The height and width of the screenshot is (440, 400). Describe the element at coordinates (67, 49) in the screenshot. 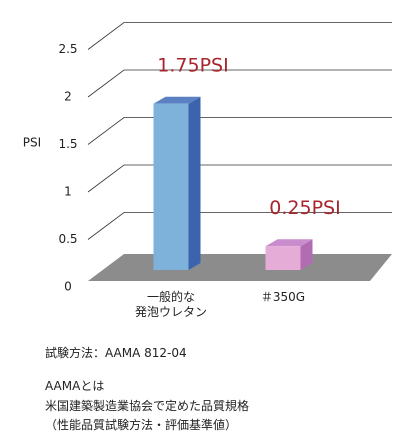

I see `y-tick-label: 2.5` at that location.